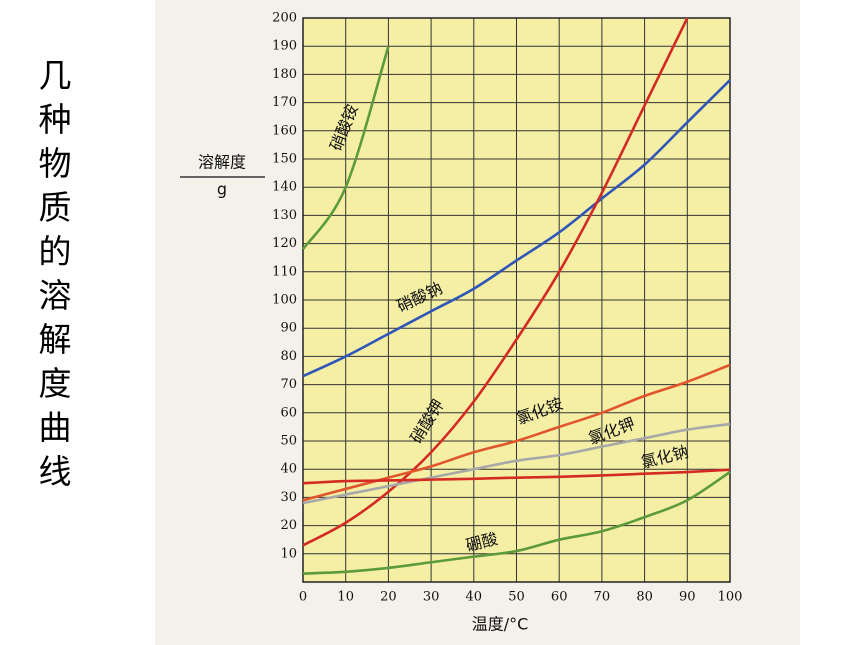 The height and width of the screenshot is (645, 860). Describe the element at coordinates (644, 597) in the screenshot. I see `x-tick-label: 80` at that location.